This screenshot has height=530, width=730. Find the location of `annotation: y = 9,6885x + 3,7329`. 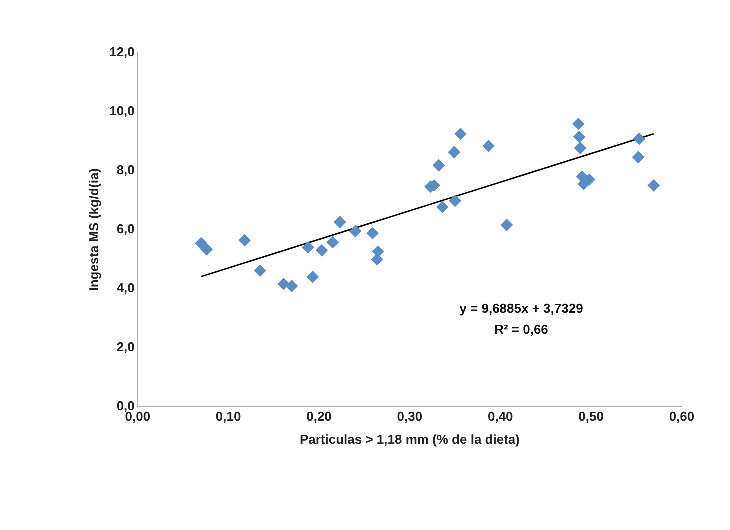

annotation: y = 9,6885x + 3,7329 is located at coordinates (522, 308).